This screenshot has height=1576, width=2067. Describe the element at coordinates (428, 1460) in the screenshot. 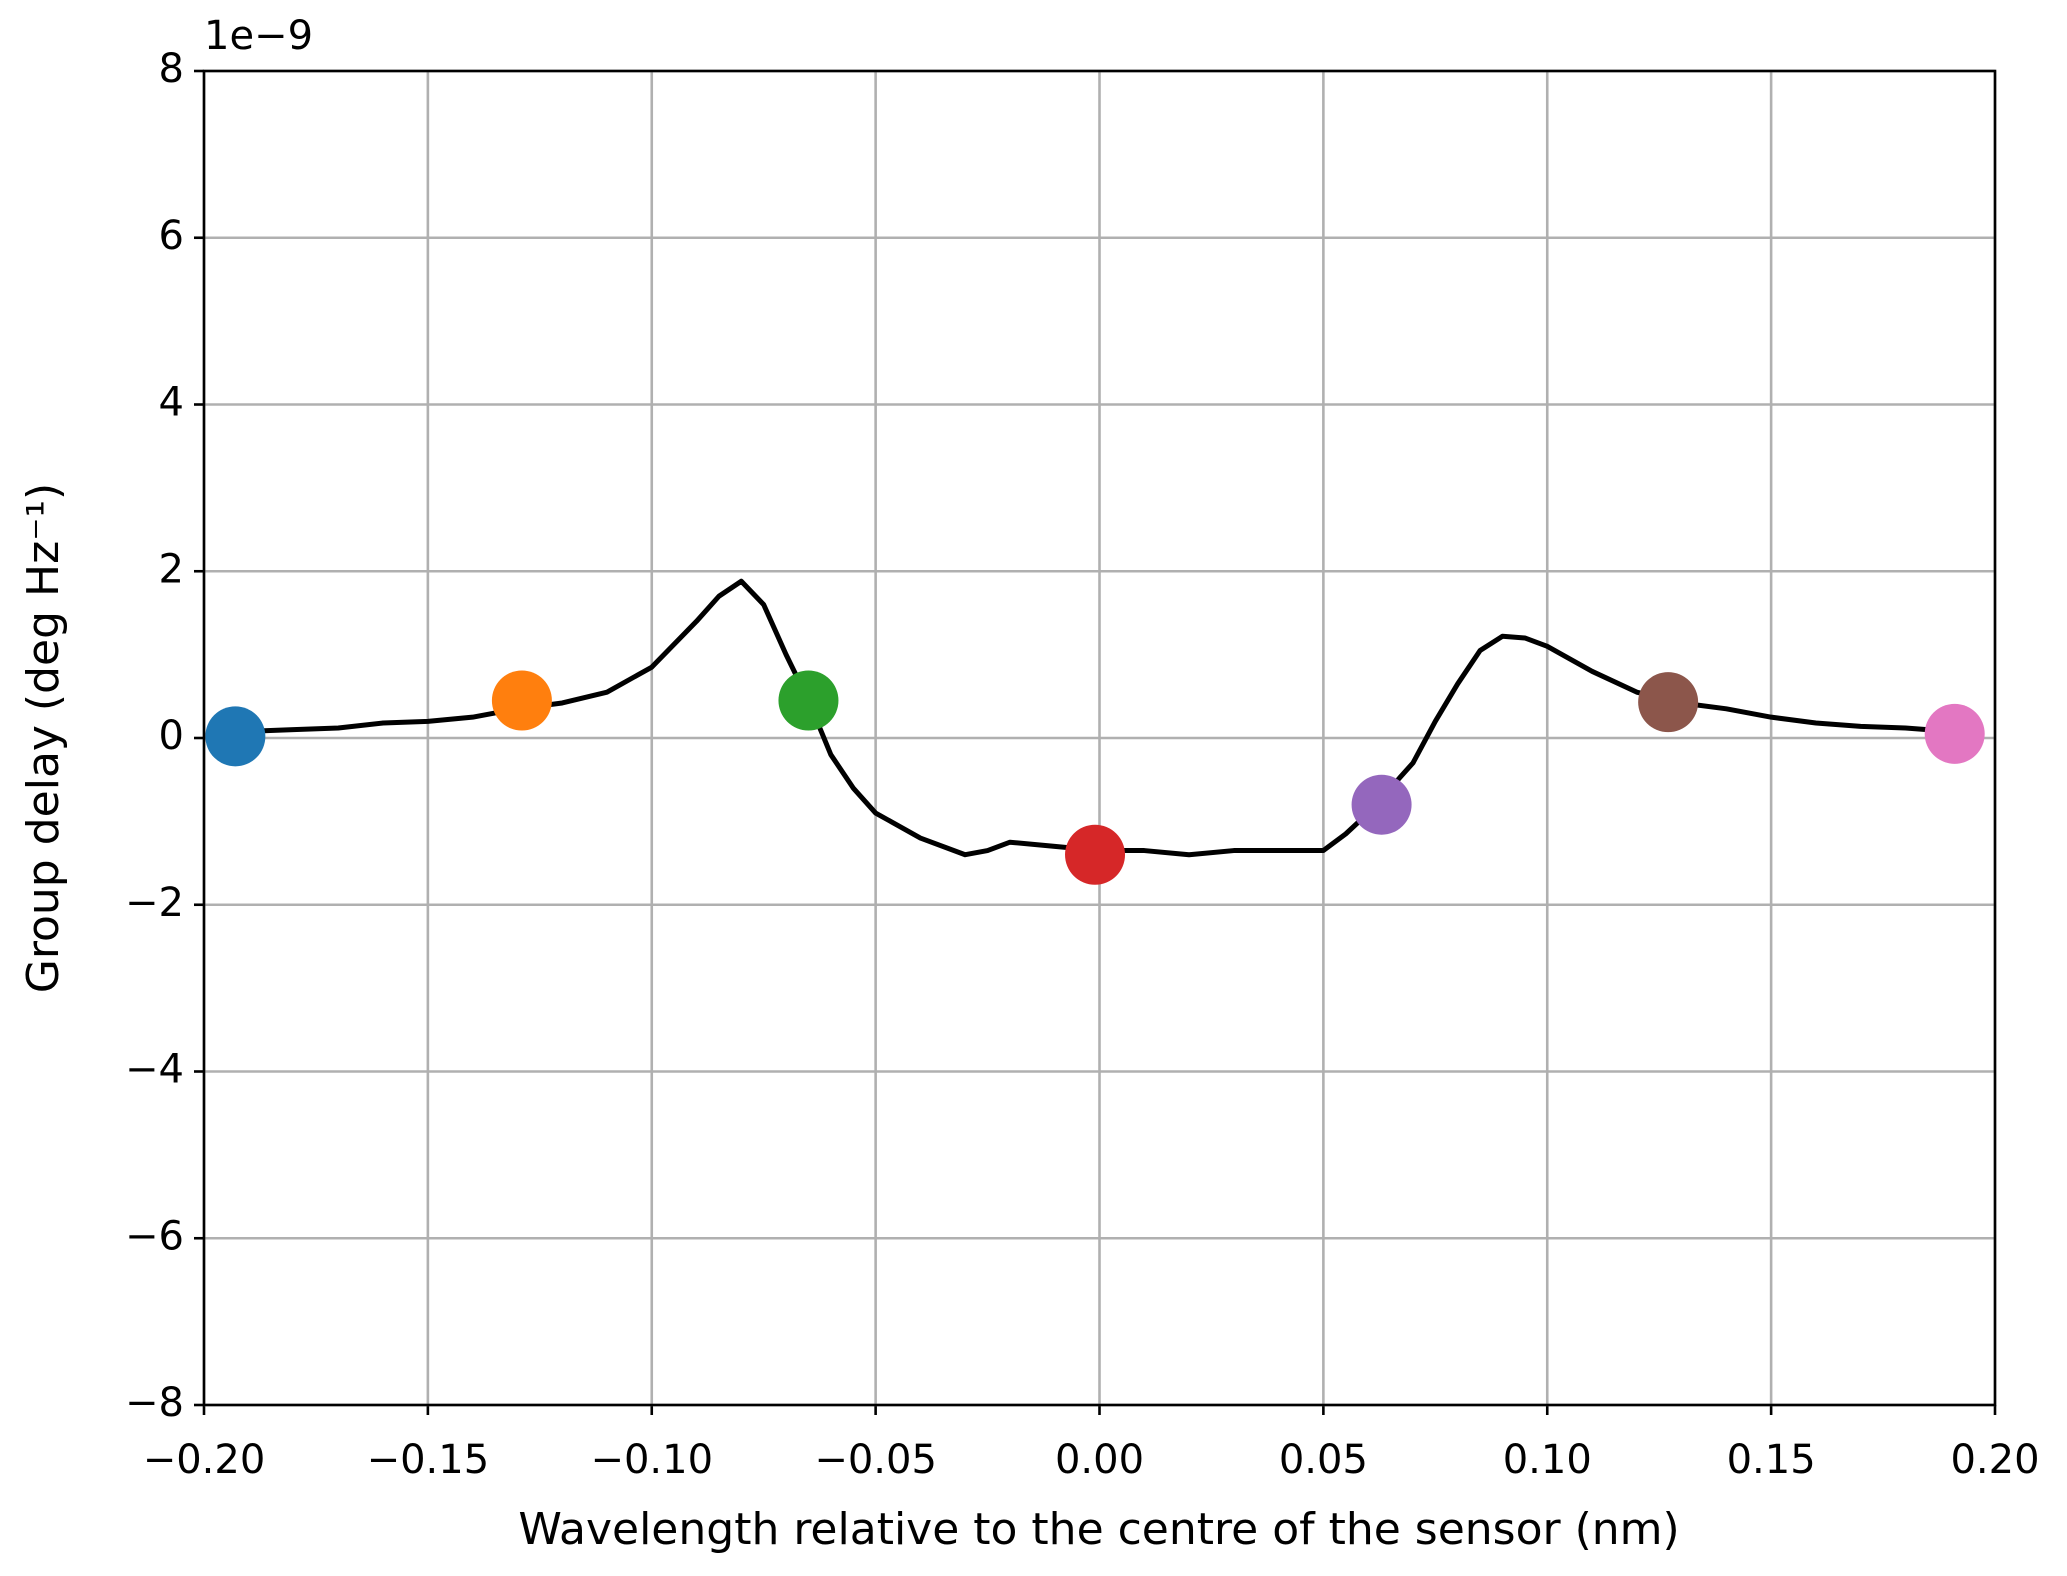

I see `x-tick-label: −0.15` at that location.